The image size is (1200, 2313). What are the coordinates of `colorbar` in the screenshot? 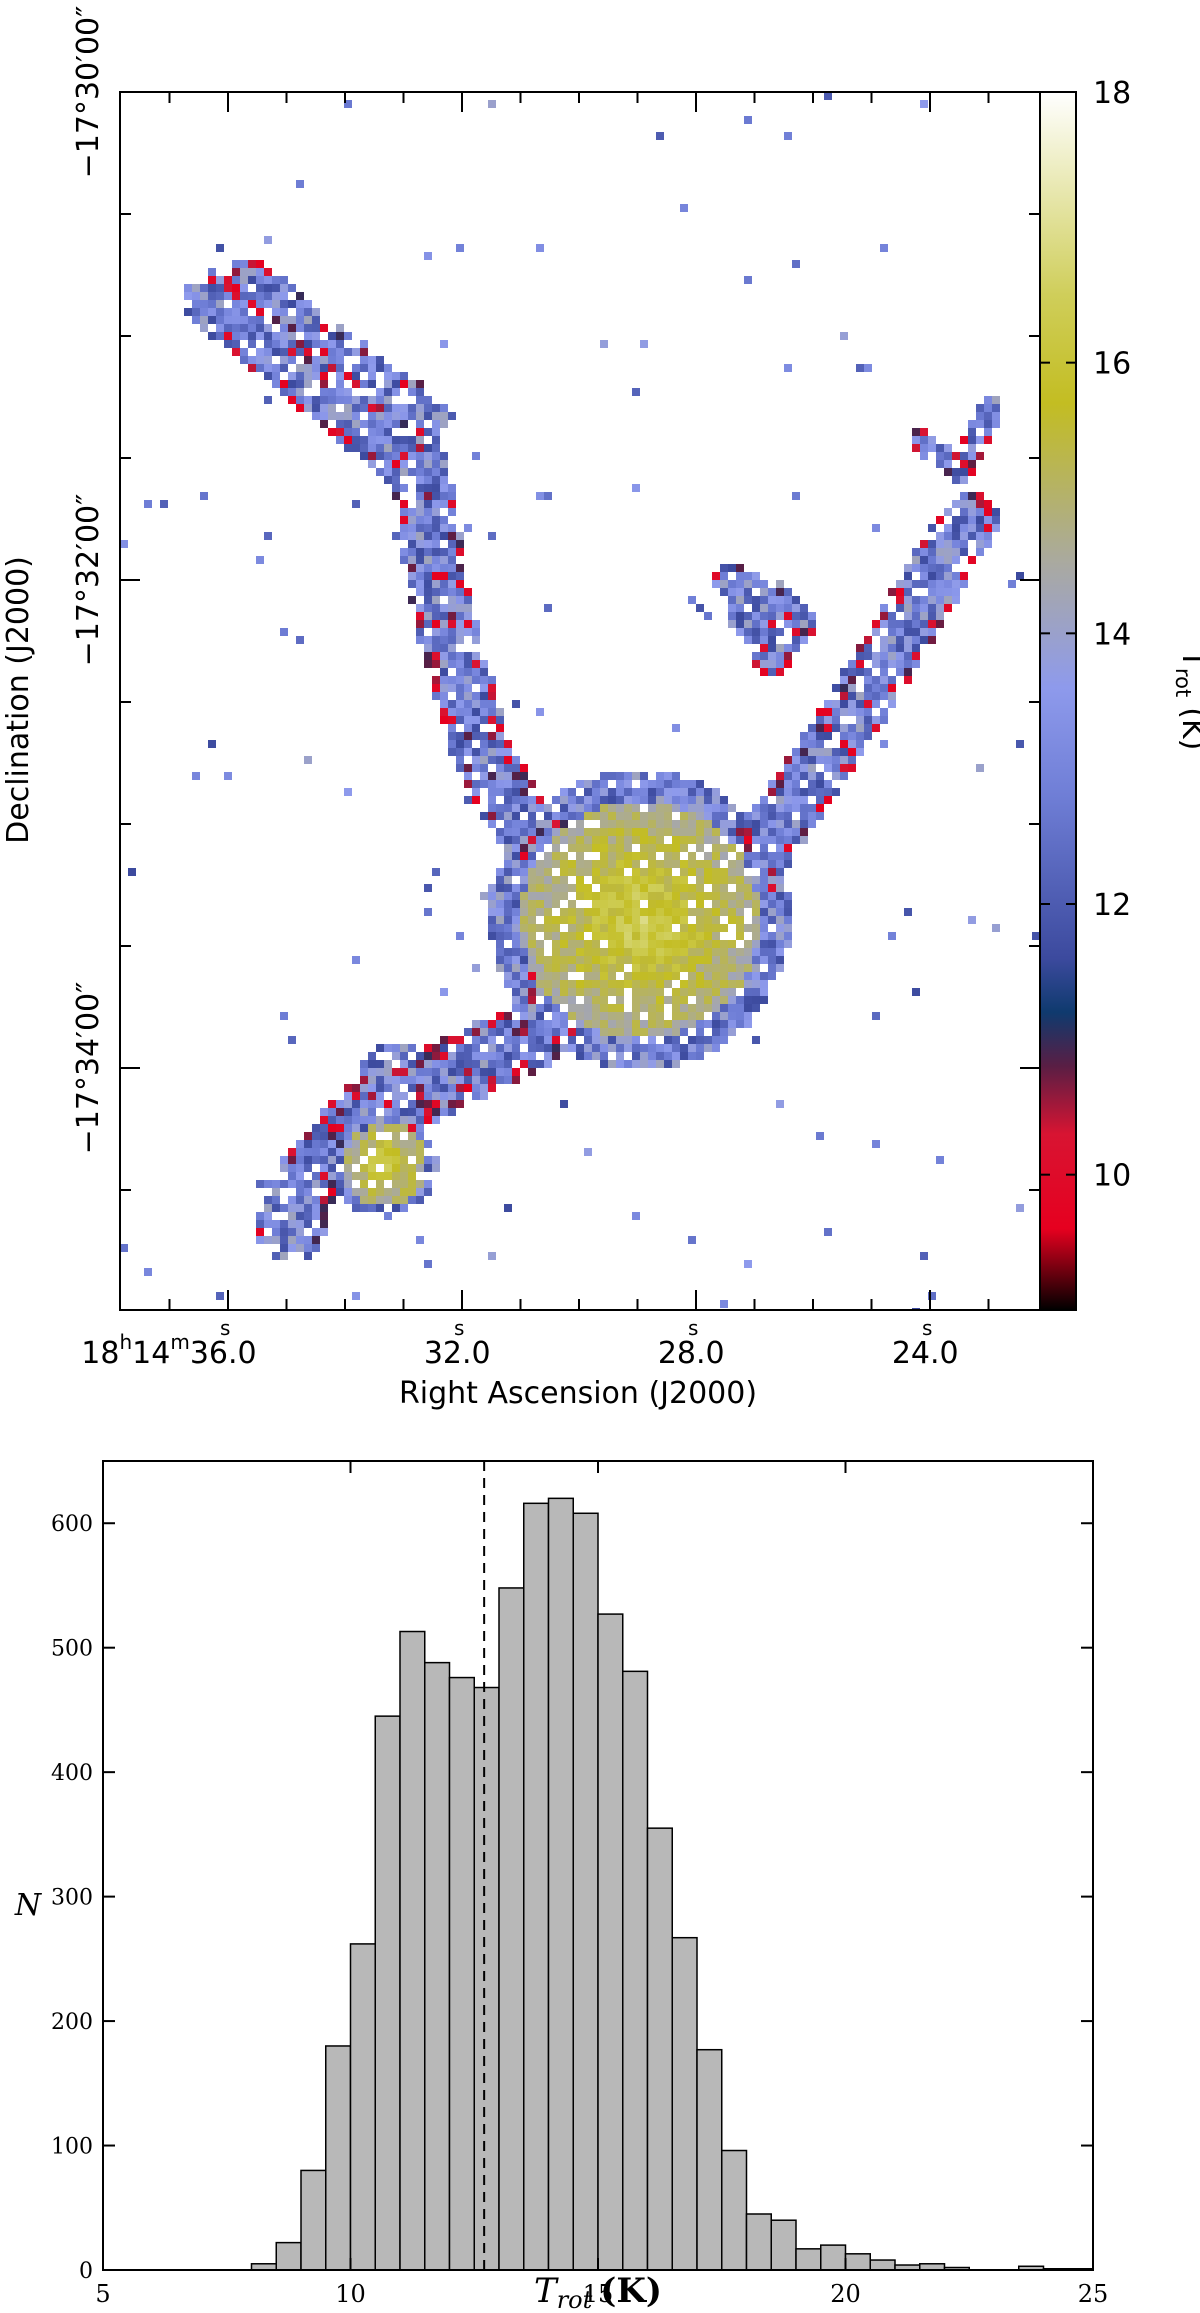 It's located at (1058, 701).